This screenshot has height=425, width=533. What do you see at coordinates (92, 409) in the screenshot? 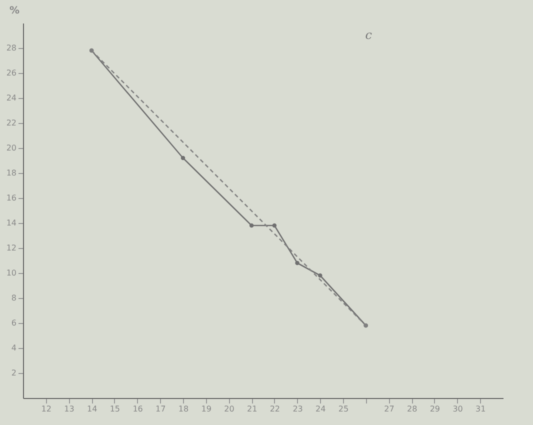
I see `x-tick-label: 14` at bounding box center [92, 409].